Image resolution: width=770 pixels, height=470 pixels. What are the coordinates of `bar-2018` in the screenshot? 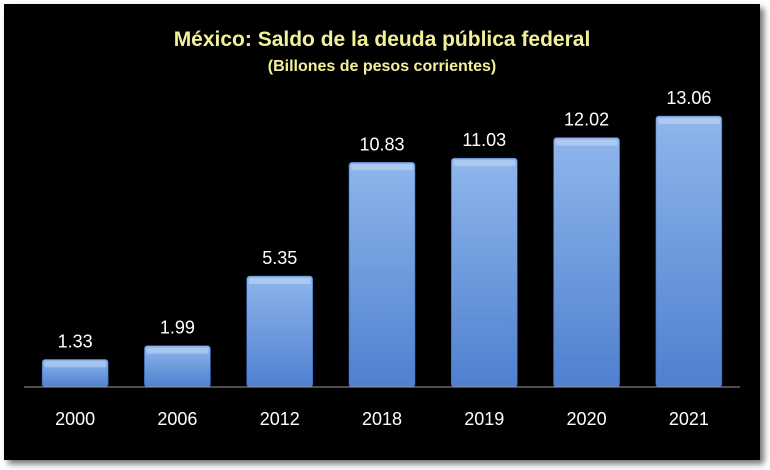 It's located at (382, 274).